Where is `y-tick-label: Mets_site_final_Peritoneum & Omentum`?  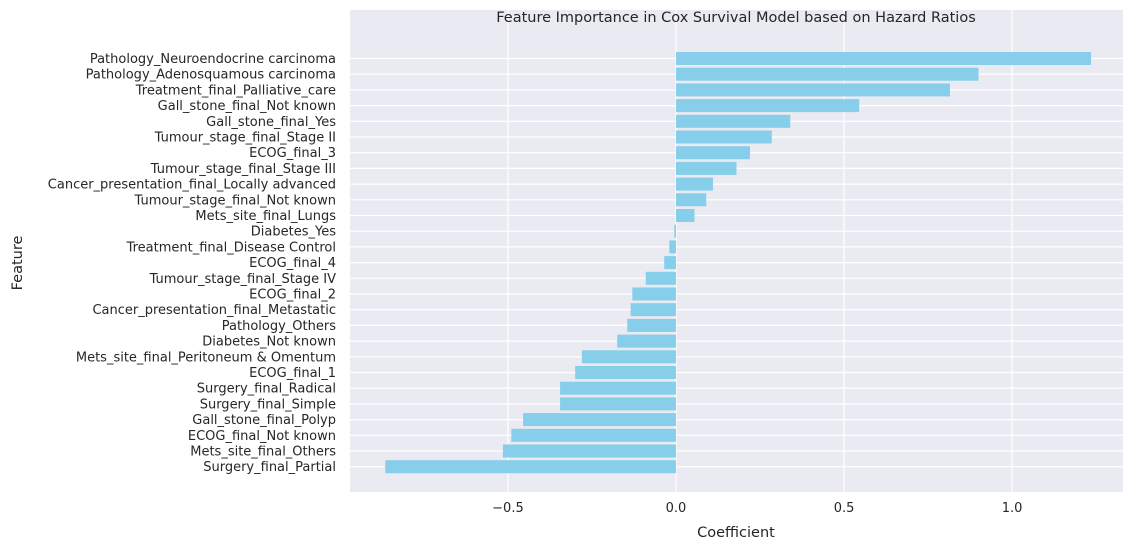 y-tick-label: Mets_site_final_Peritoneum & Omentum is located at coordinates (206, 357).